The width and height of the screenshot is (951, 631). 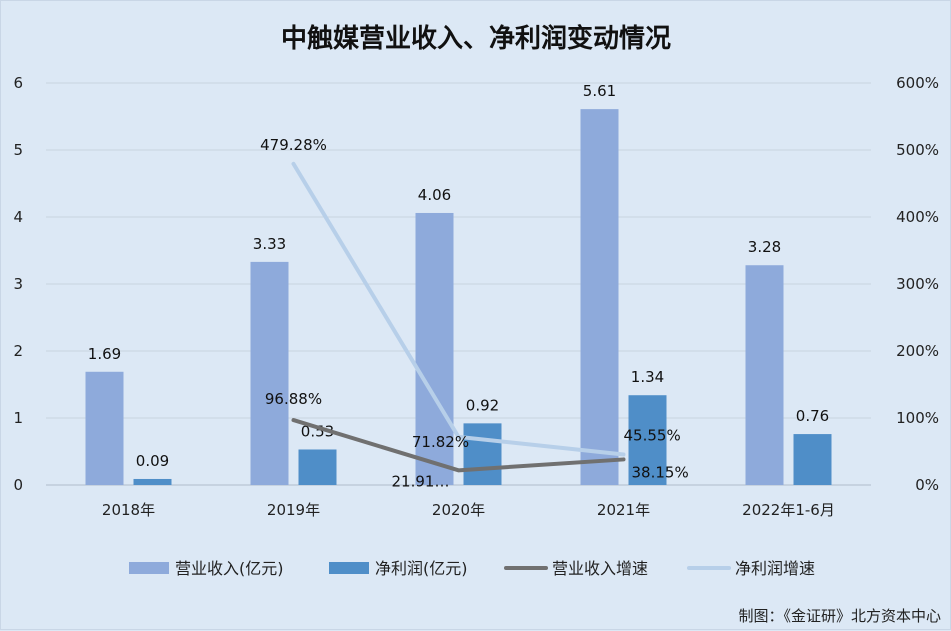 What do you see at coordinates (917, 284) in the screenshot?
I see `right-axis-tick: 300%` at bounding box center [917, 284].